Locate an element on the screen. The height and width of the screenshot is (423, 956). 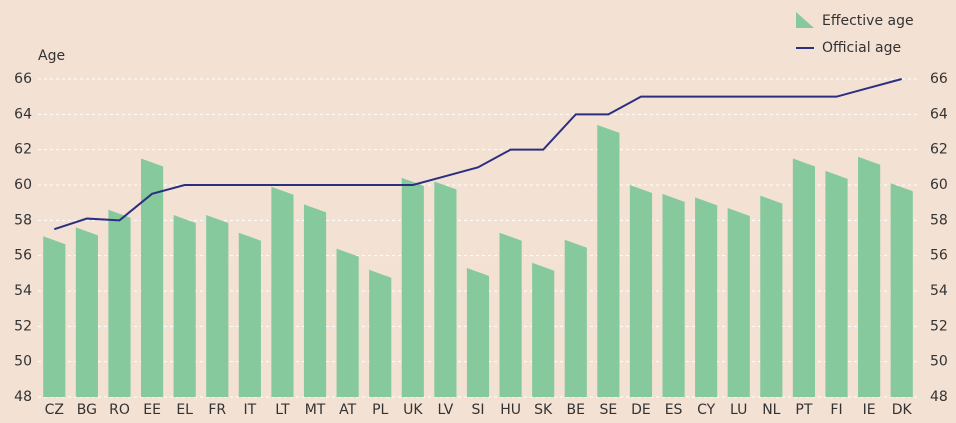
y2-tick-label: 58 is located at coordinates (939, 220).